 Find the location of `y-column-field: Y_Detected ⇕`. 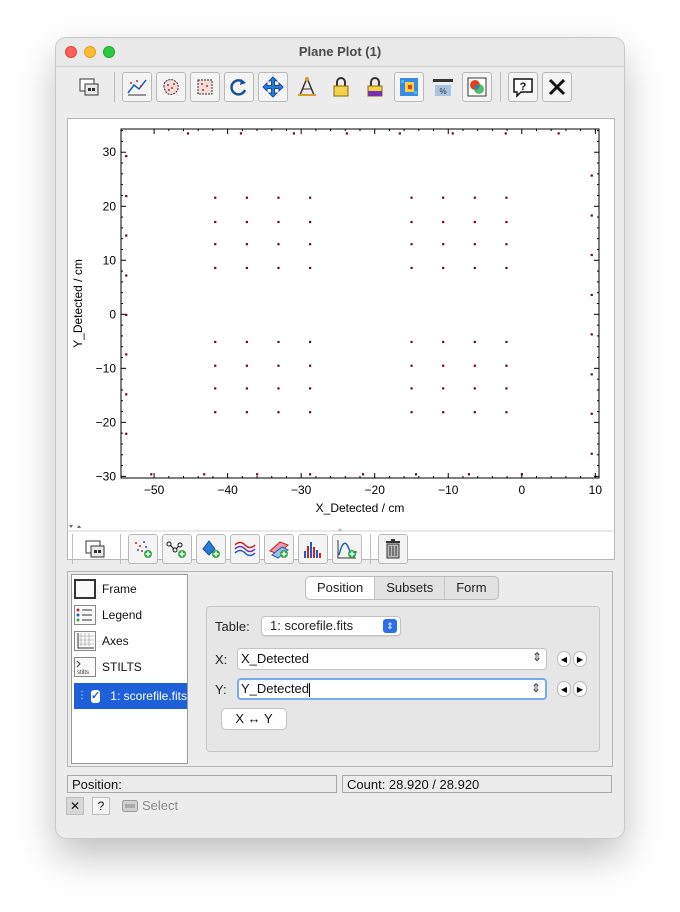

y-column-field: Y_Detected ⇕ is located at coordinates (392, 689).